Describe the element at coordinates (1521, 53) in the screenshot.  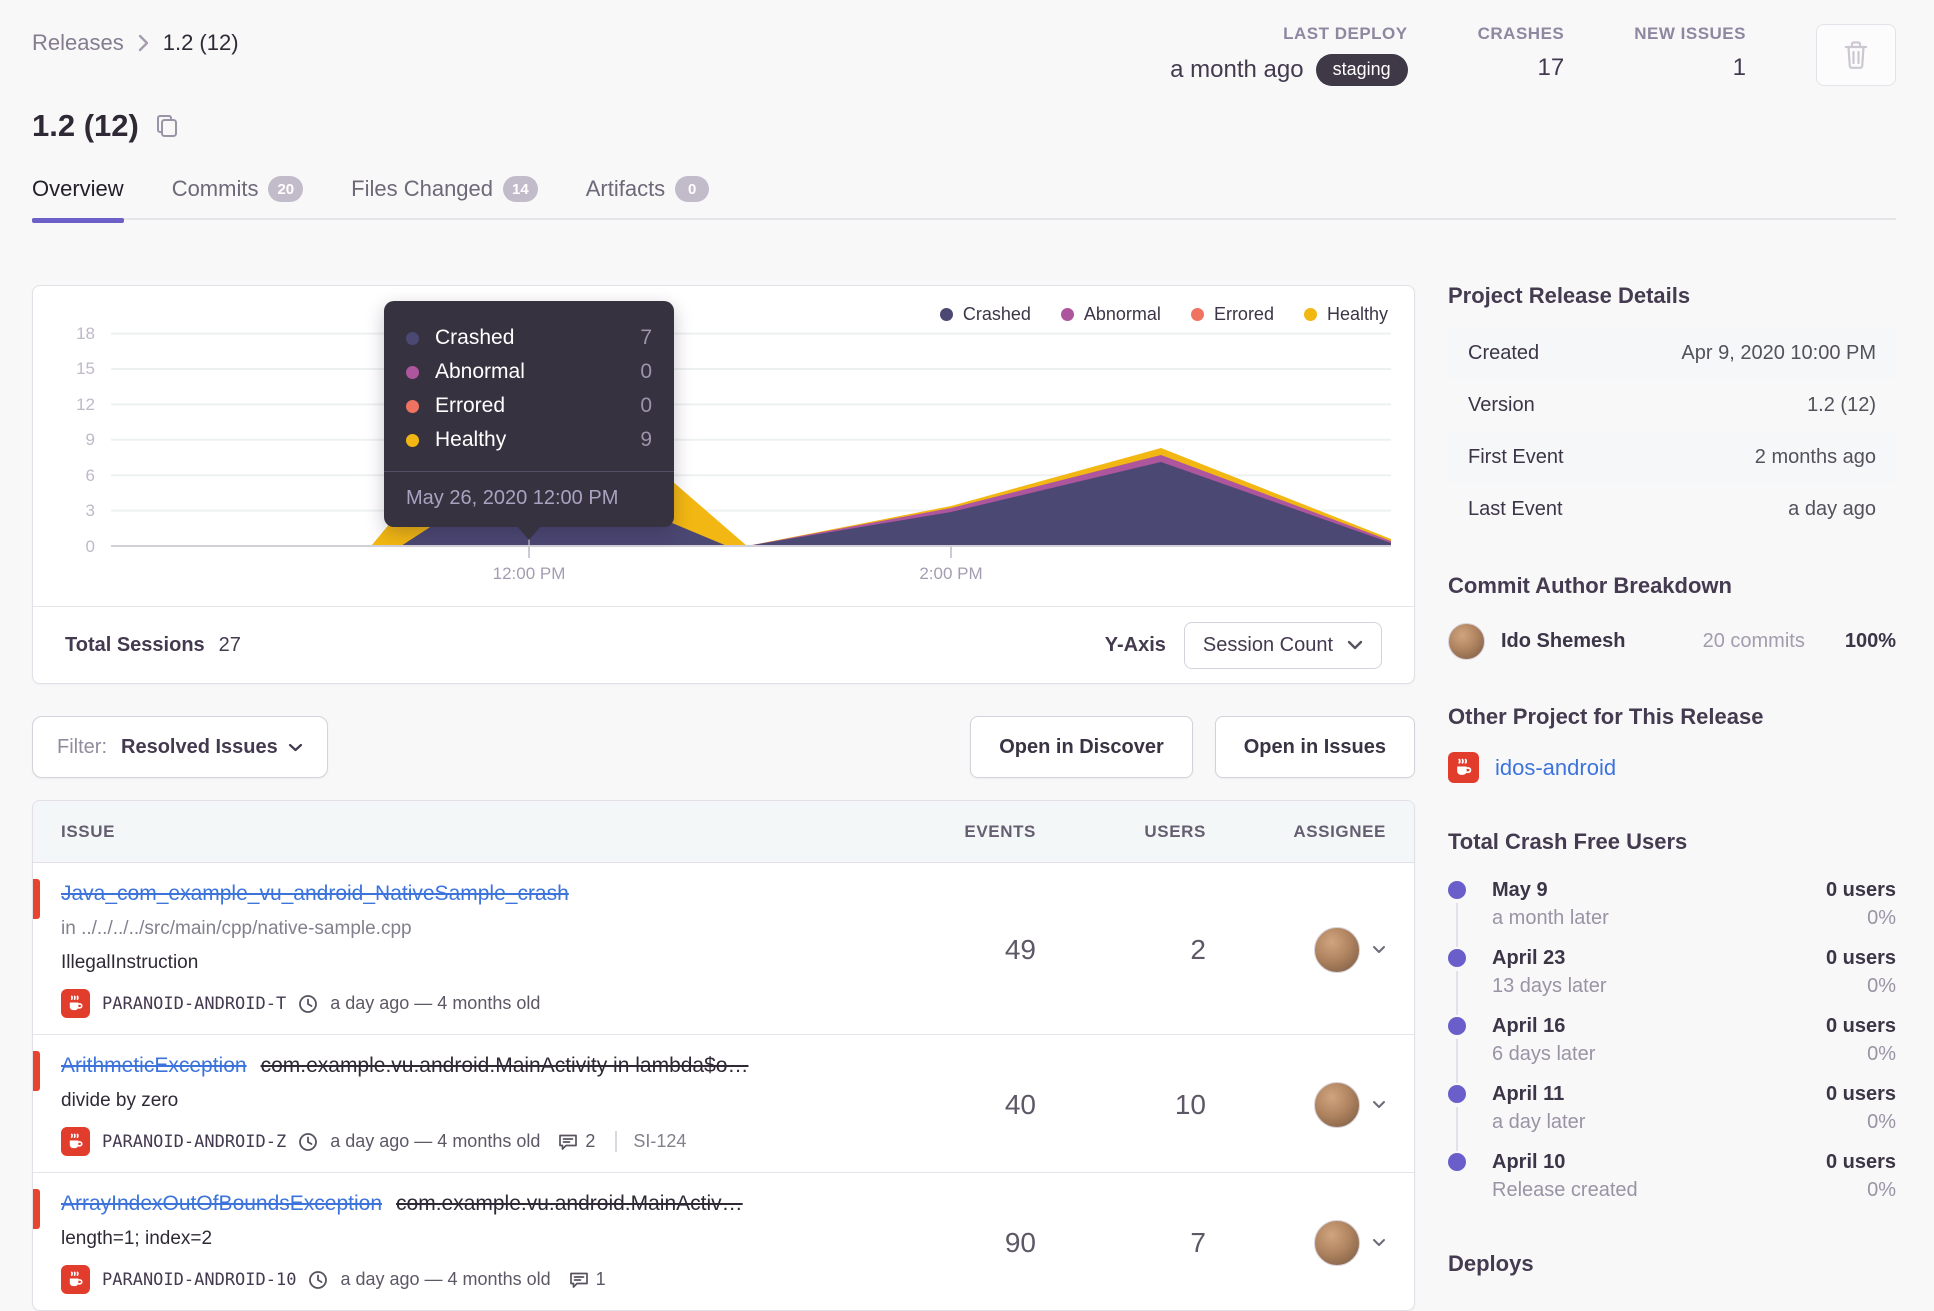
I see `stat-crashes: CRASHES 17` at that location.